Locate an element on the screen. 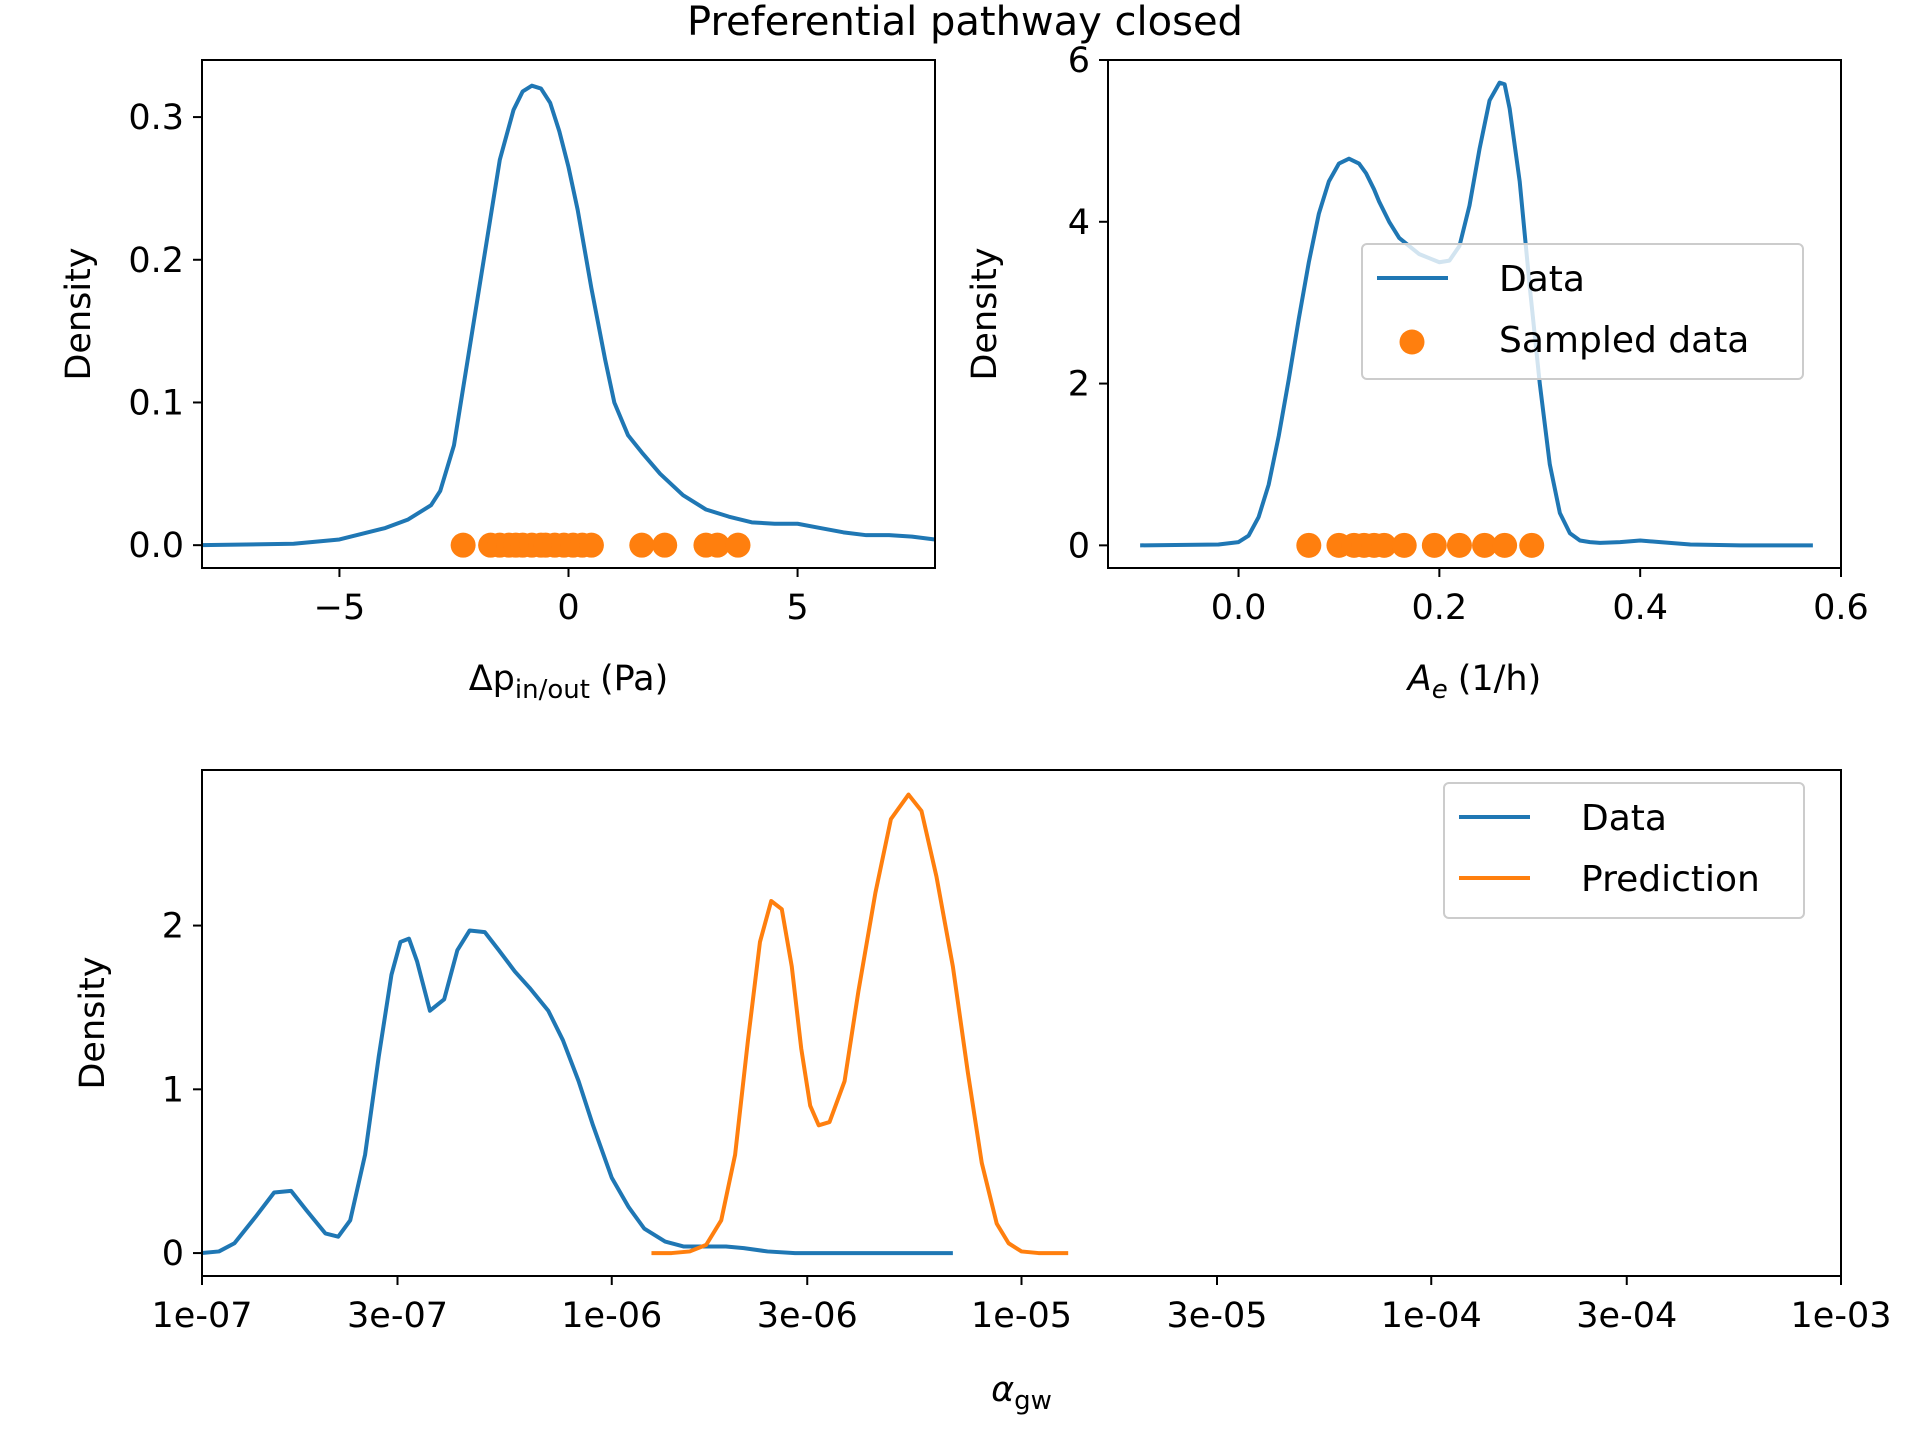 The image size is (1920, 1440). y-tick-label: 0.0 is located at coordinates (156, 546).